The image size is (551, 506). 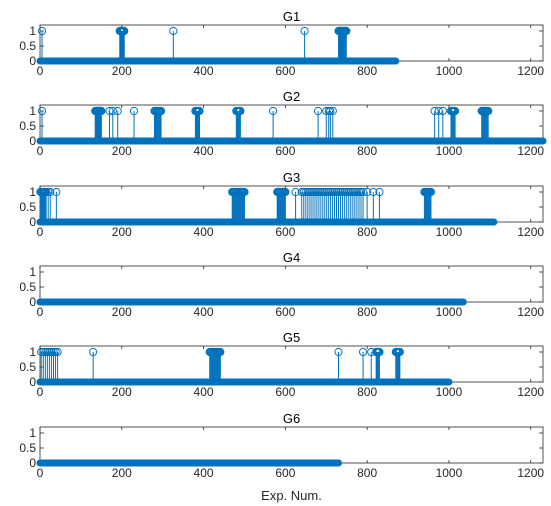 I want to click on x-axis-label: Exp. Num., so click(x=291, y=495).